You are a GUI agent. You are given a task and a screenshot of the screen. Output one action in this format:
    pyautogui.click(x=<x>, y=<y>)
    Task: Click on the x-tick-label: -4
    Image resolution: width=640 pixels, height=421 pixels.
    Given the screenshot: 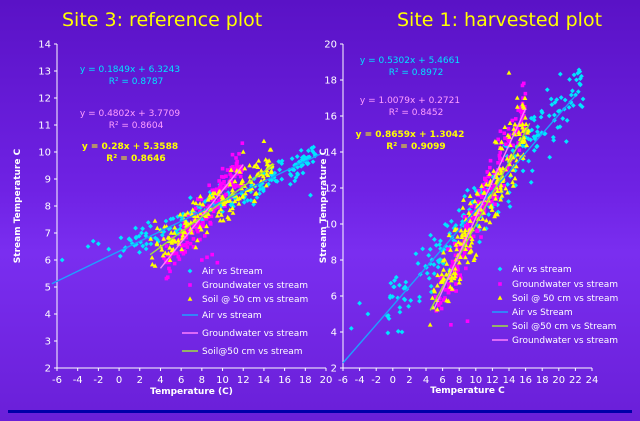 What is the action you would take?
    pyautogui.click(x=78, y=380)
    